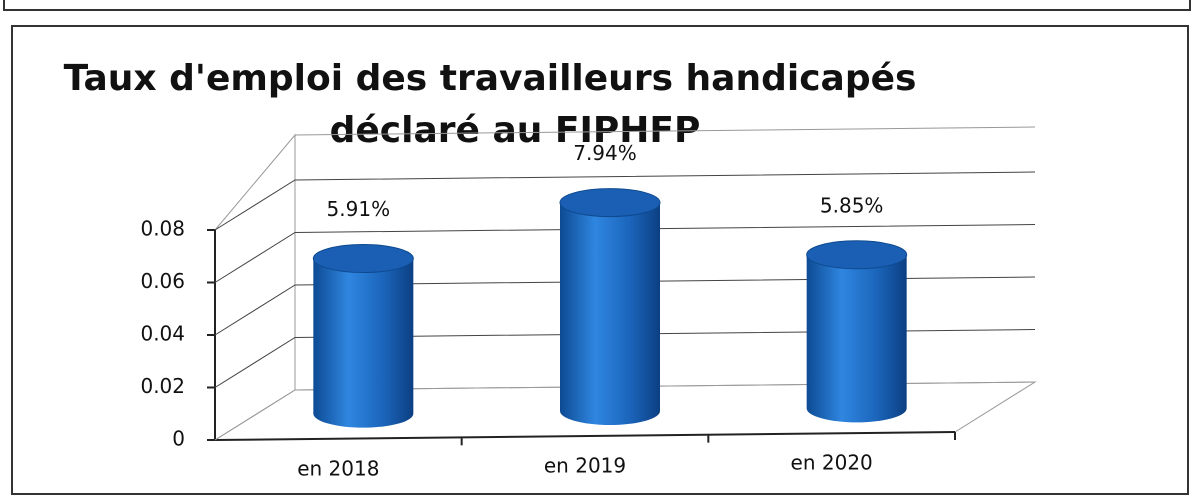 Image resolution: width=1195 pixels, height=498 pixels. Describe the element at coordinates (162, 334) in the screenshot. I see `y-tick-label: 0.04` at that location.